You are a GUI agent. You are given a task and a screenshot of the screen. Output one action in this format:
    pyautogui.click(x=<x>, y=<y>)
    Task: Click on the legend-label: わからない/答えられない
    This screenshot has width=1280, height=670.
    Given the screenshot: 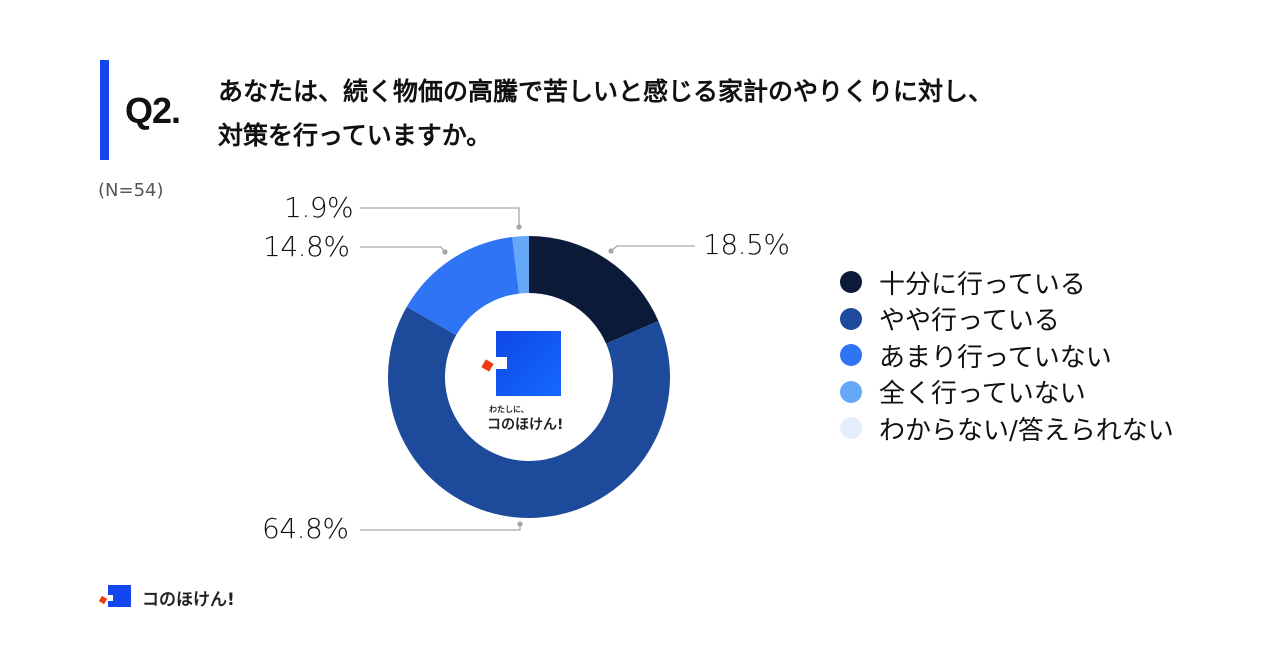 What is the action you would take?
    pyautogui.click(x=1026, y=430)
    